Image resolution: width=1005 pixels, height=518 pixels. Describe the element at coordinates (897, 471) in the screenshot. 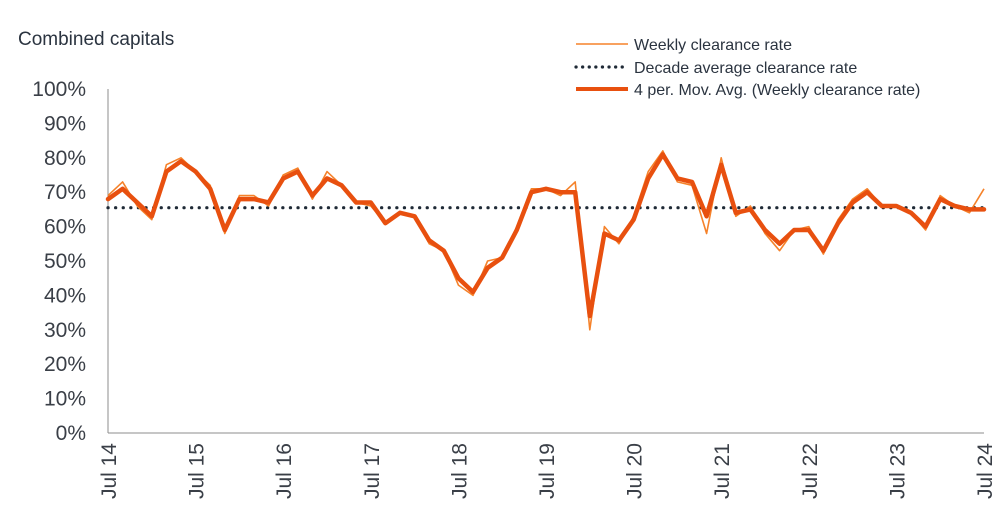

I see `x-tick-label: Jul 23` at that location.